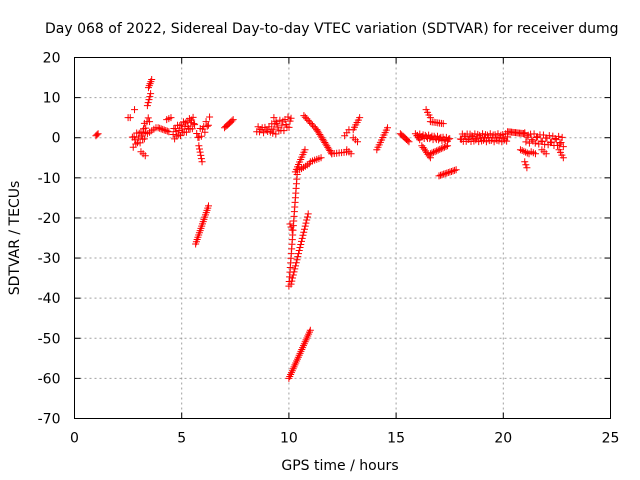 This screenshot has height=480, width=640. I want to click on x-tick-label: 5, so click(181, 439).